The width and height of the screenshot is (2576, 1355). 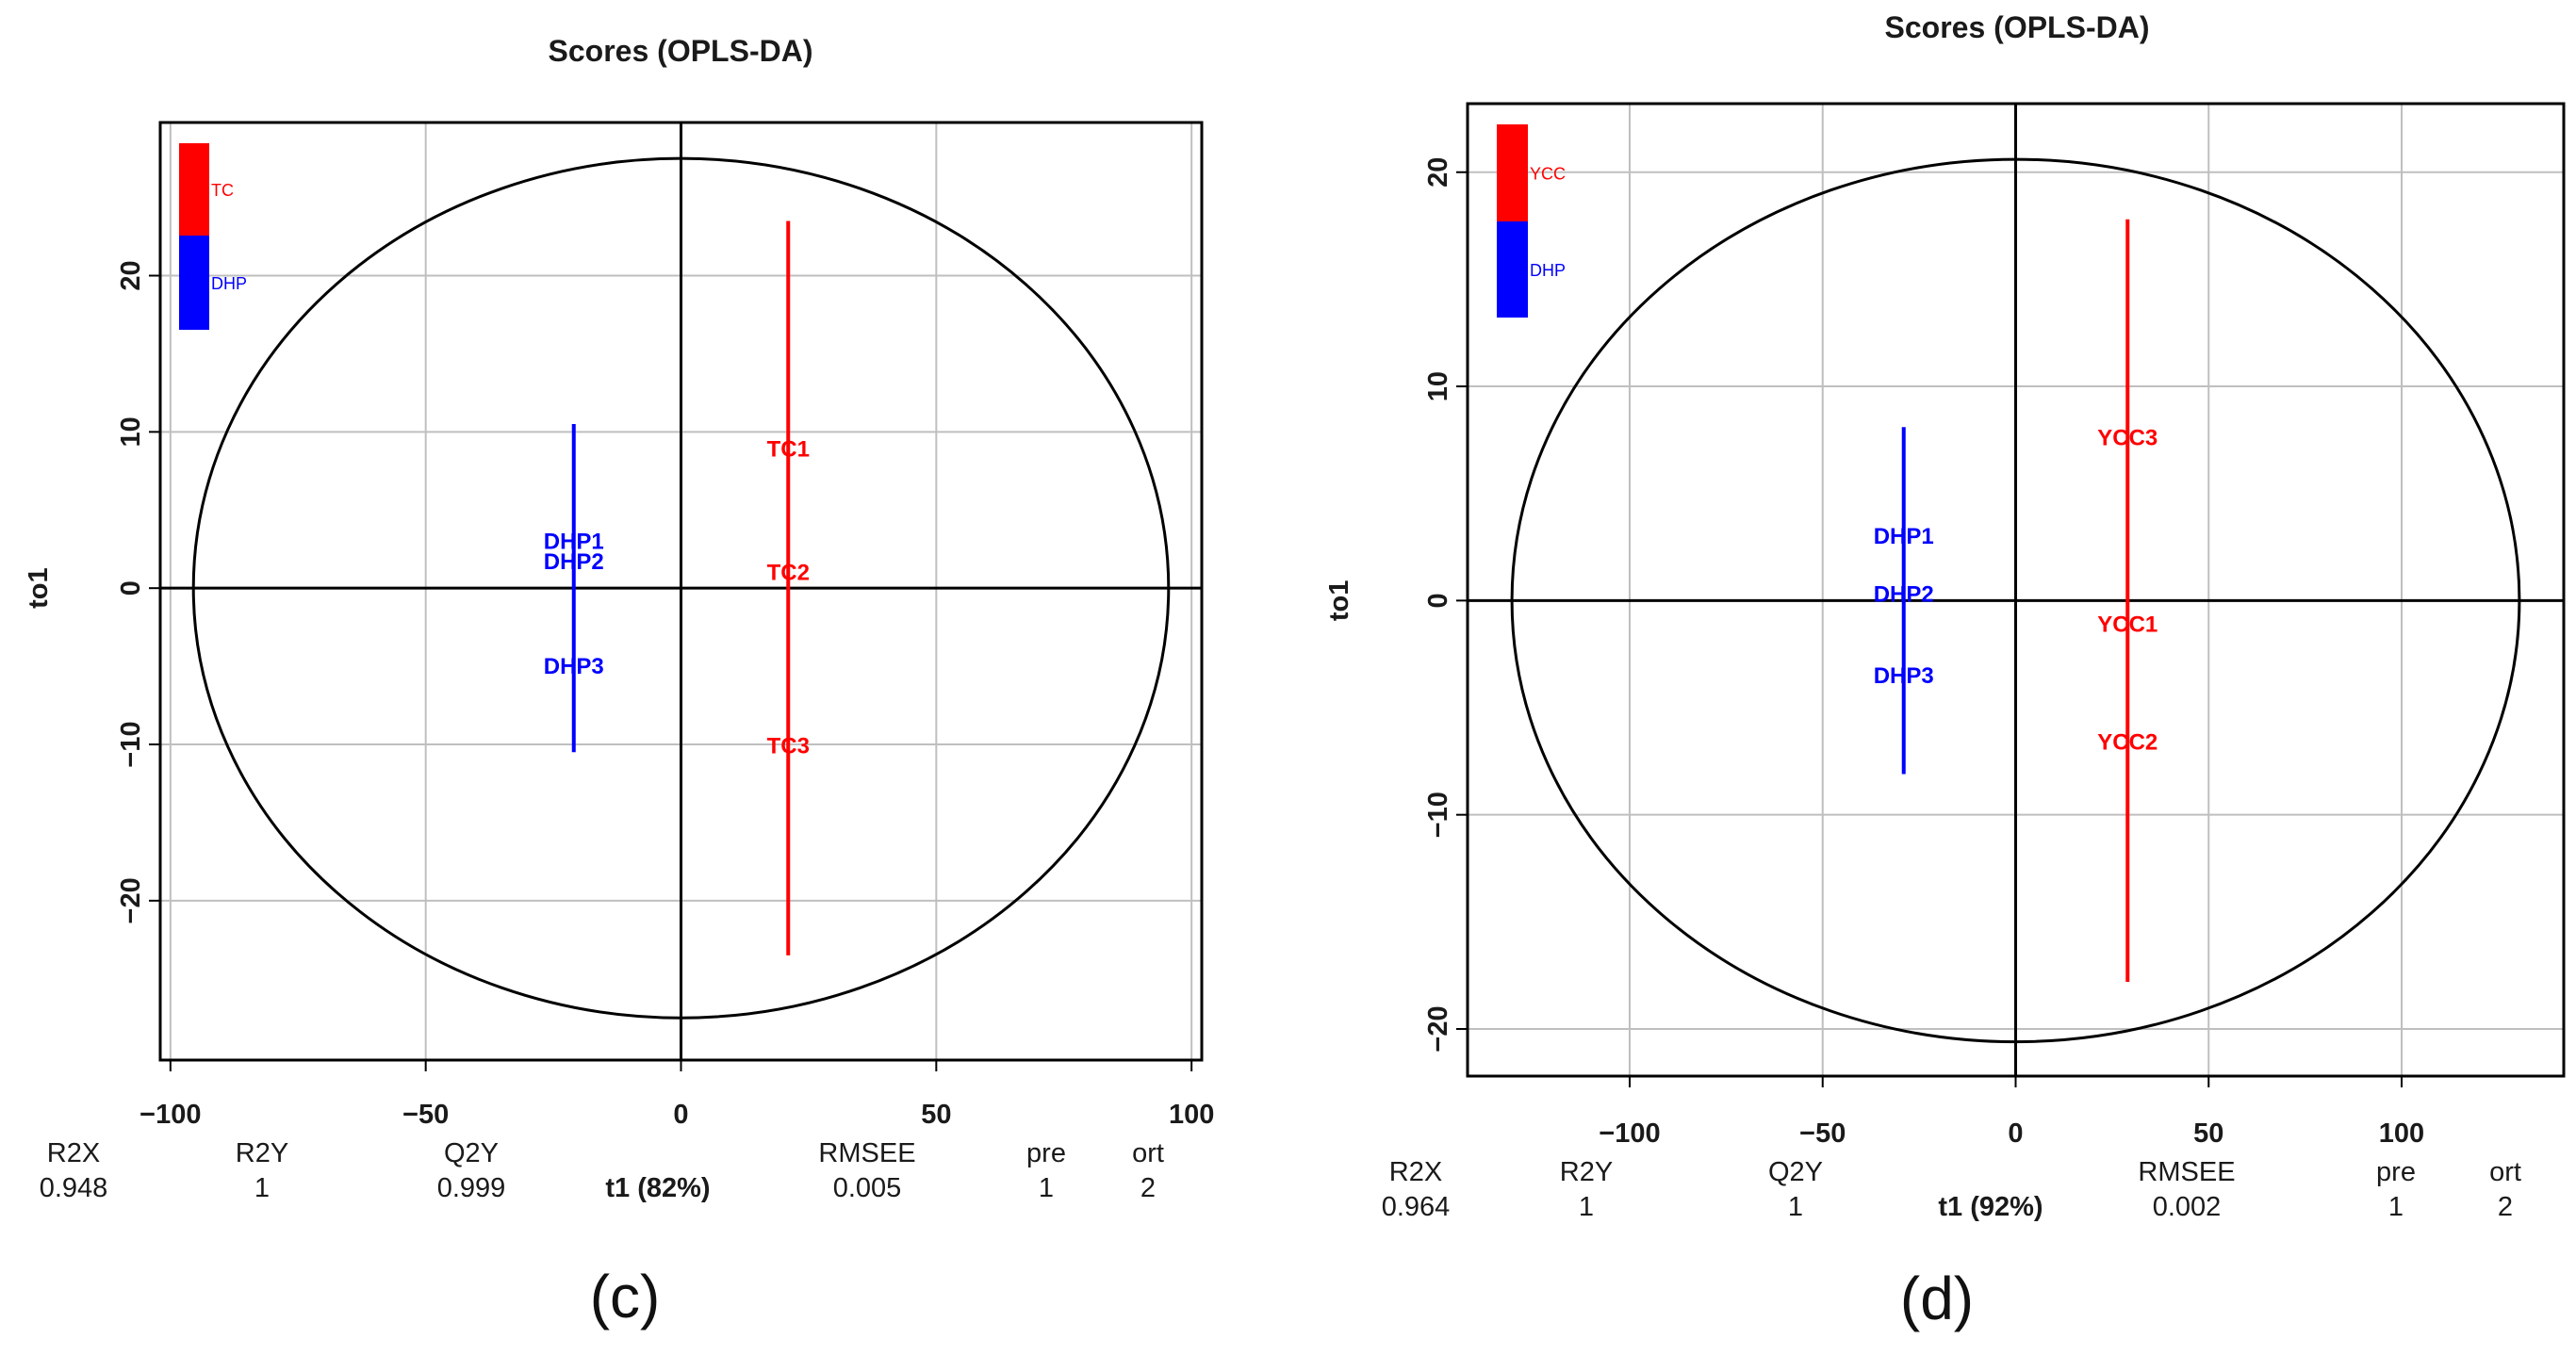 I want to click on legend-label: TC, so click(x=222, y=190).